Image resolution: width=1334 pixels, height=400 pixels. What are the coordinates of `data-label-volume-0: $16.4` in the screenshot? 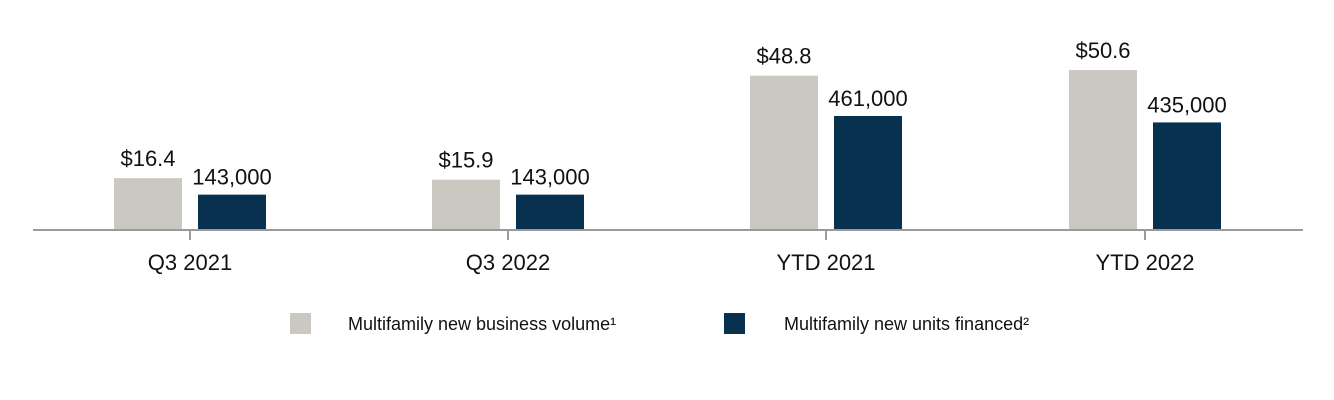 It's located at (147, 158).